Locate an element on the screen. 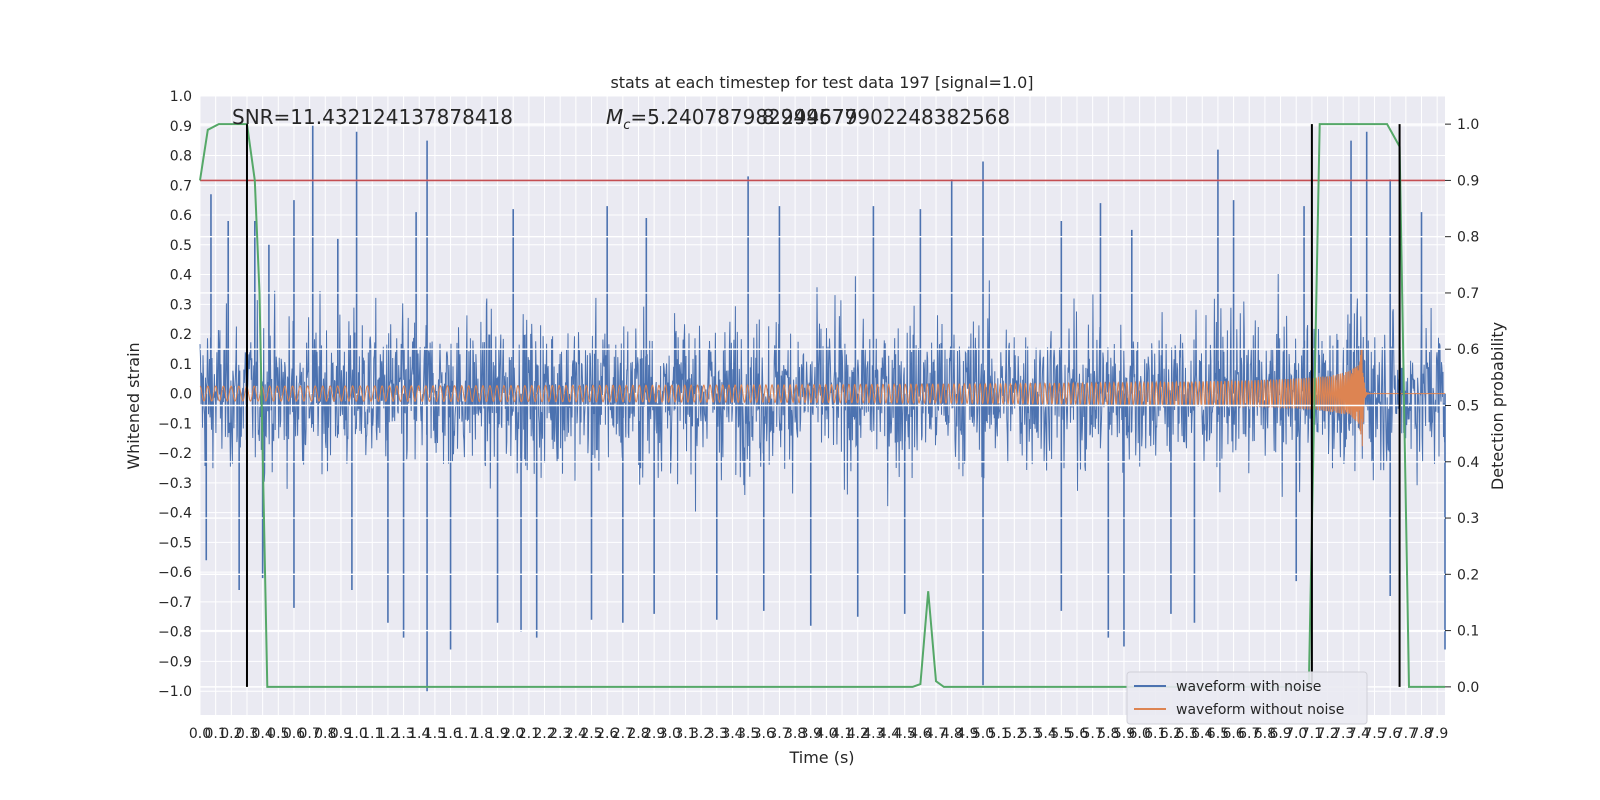 This screenshot has width=1600, height=800. x-tick-label: 2.1 is located at coordinates (529, 734).